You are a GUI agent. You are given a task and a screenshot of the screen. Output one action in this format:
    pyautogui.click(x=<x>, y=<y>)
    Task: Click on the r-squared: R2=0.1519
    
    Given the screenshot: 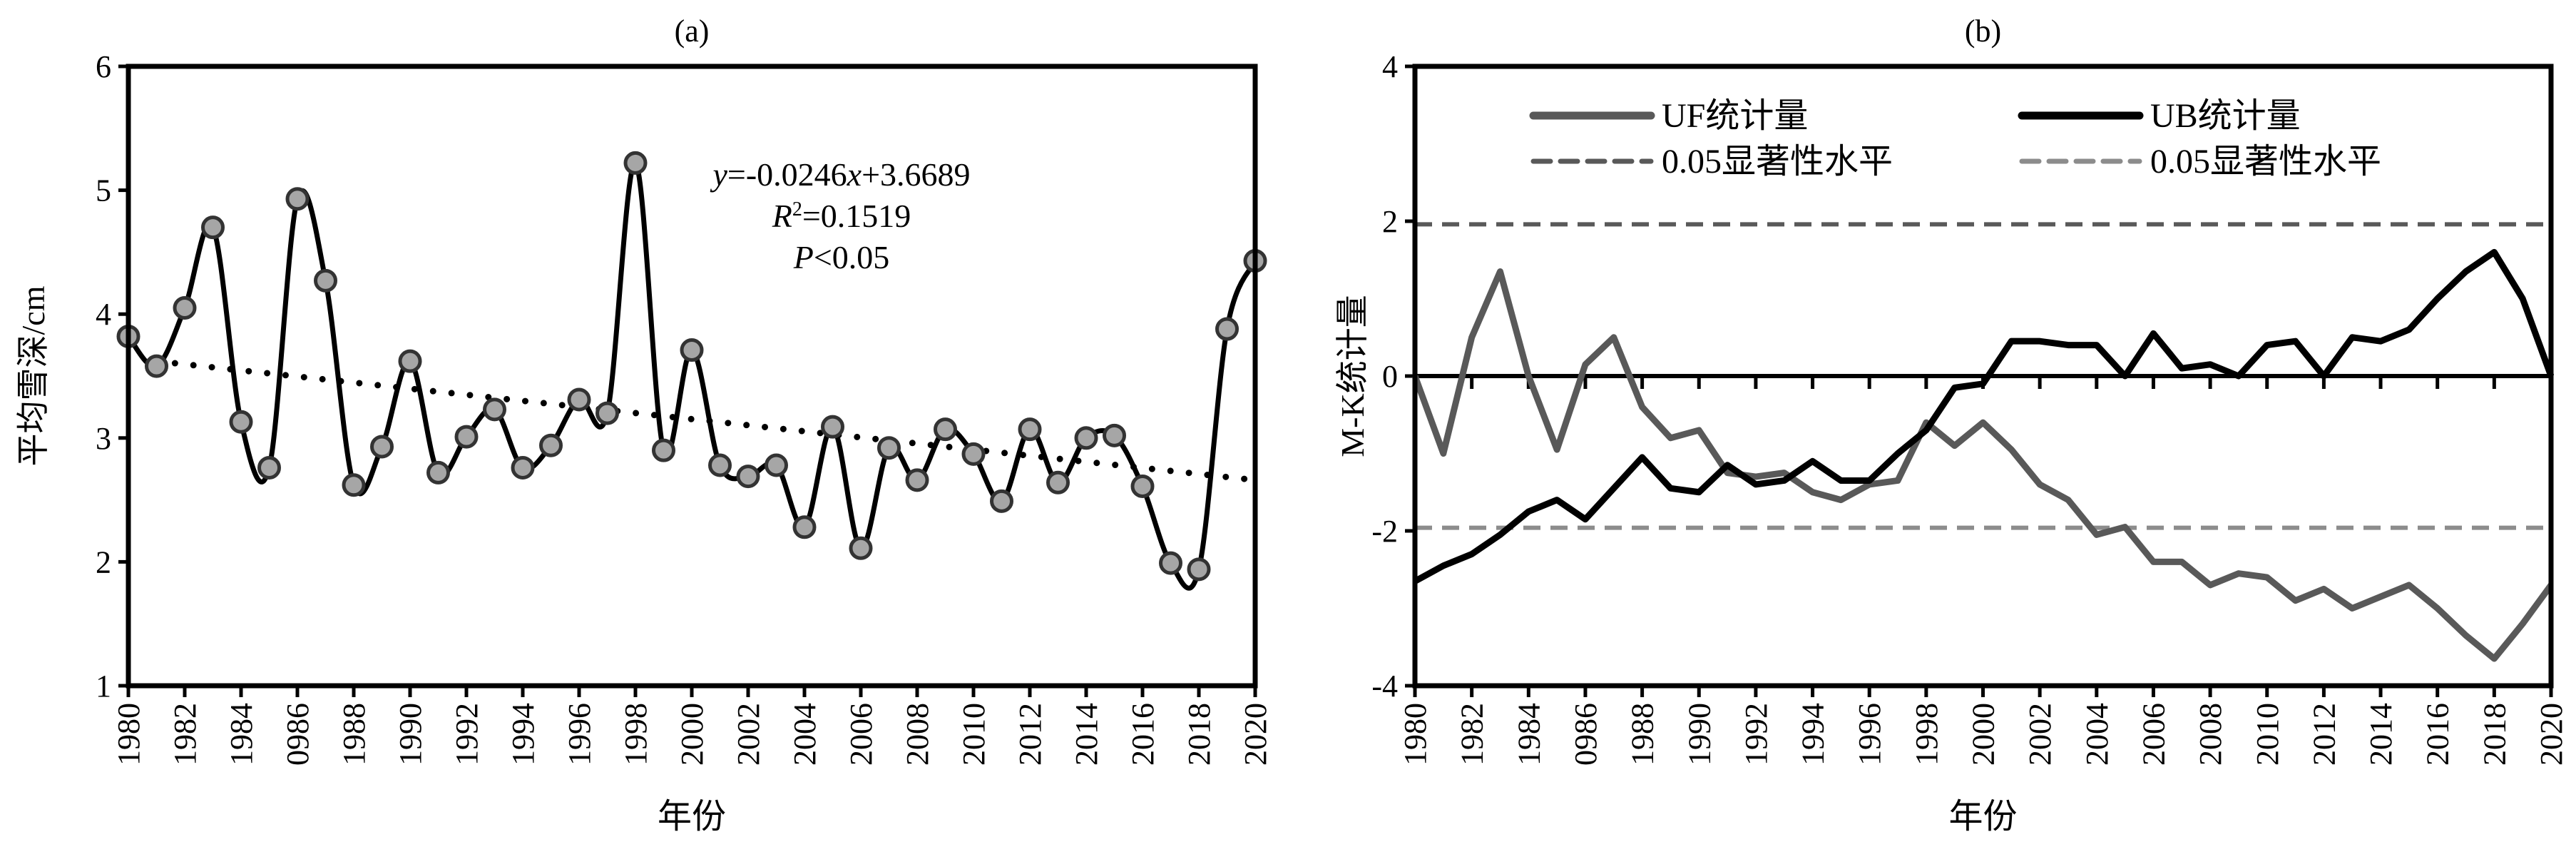 What is the action you would take?
    pyautogui.click(x=842, y=216)
    